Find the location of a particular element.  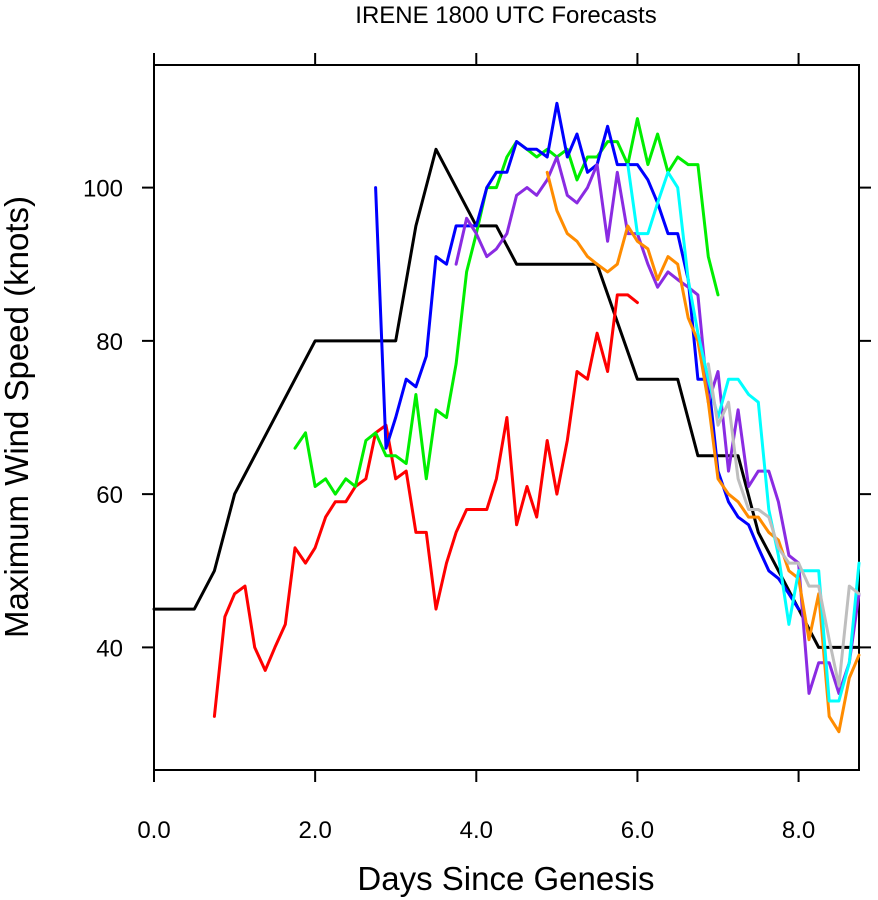

x-tick-label: 4.0 is located at coordinates (476, 830).